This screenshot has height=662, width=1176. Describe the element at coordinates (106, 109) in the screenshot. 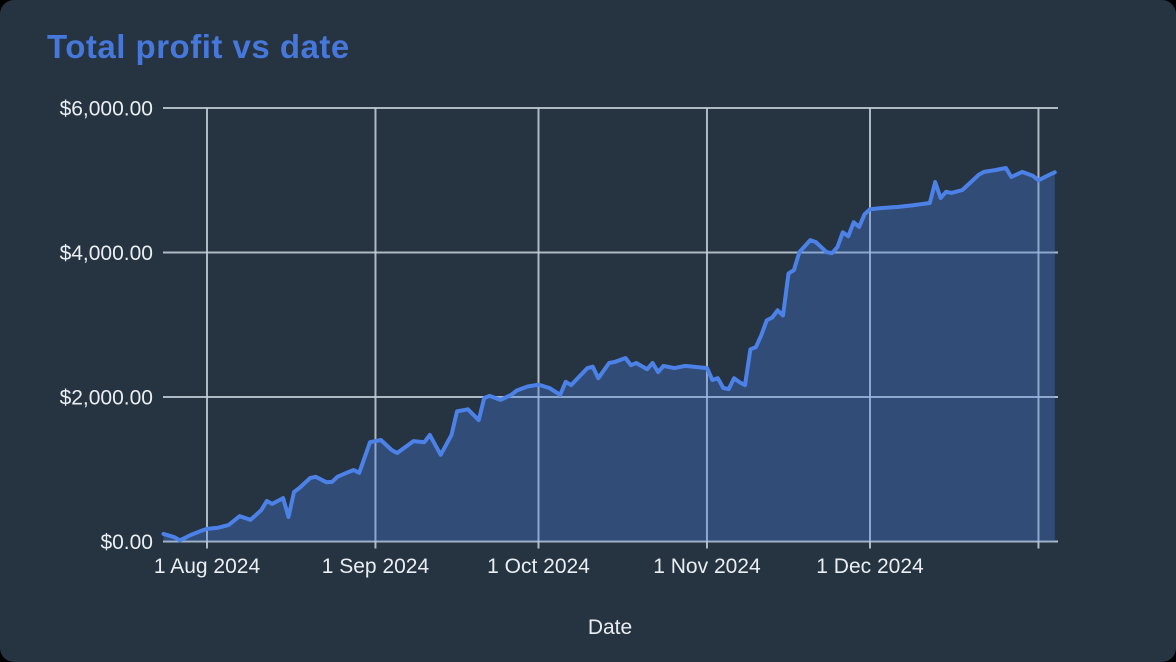

I see `y-tick-label: $6,000.00` at that location.